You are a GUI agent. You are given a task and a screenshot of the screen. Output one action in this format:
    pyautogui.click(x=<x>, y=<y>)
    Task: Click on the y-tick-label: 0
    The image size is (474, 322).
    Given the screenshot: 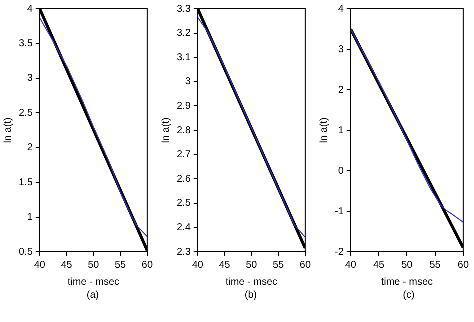 What is the action you would take?
    pyautogui.click(x=341, y=171)
    